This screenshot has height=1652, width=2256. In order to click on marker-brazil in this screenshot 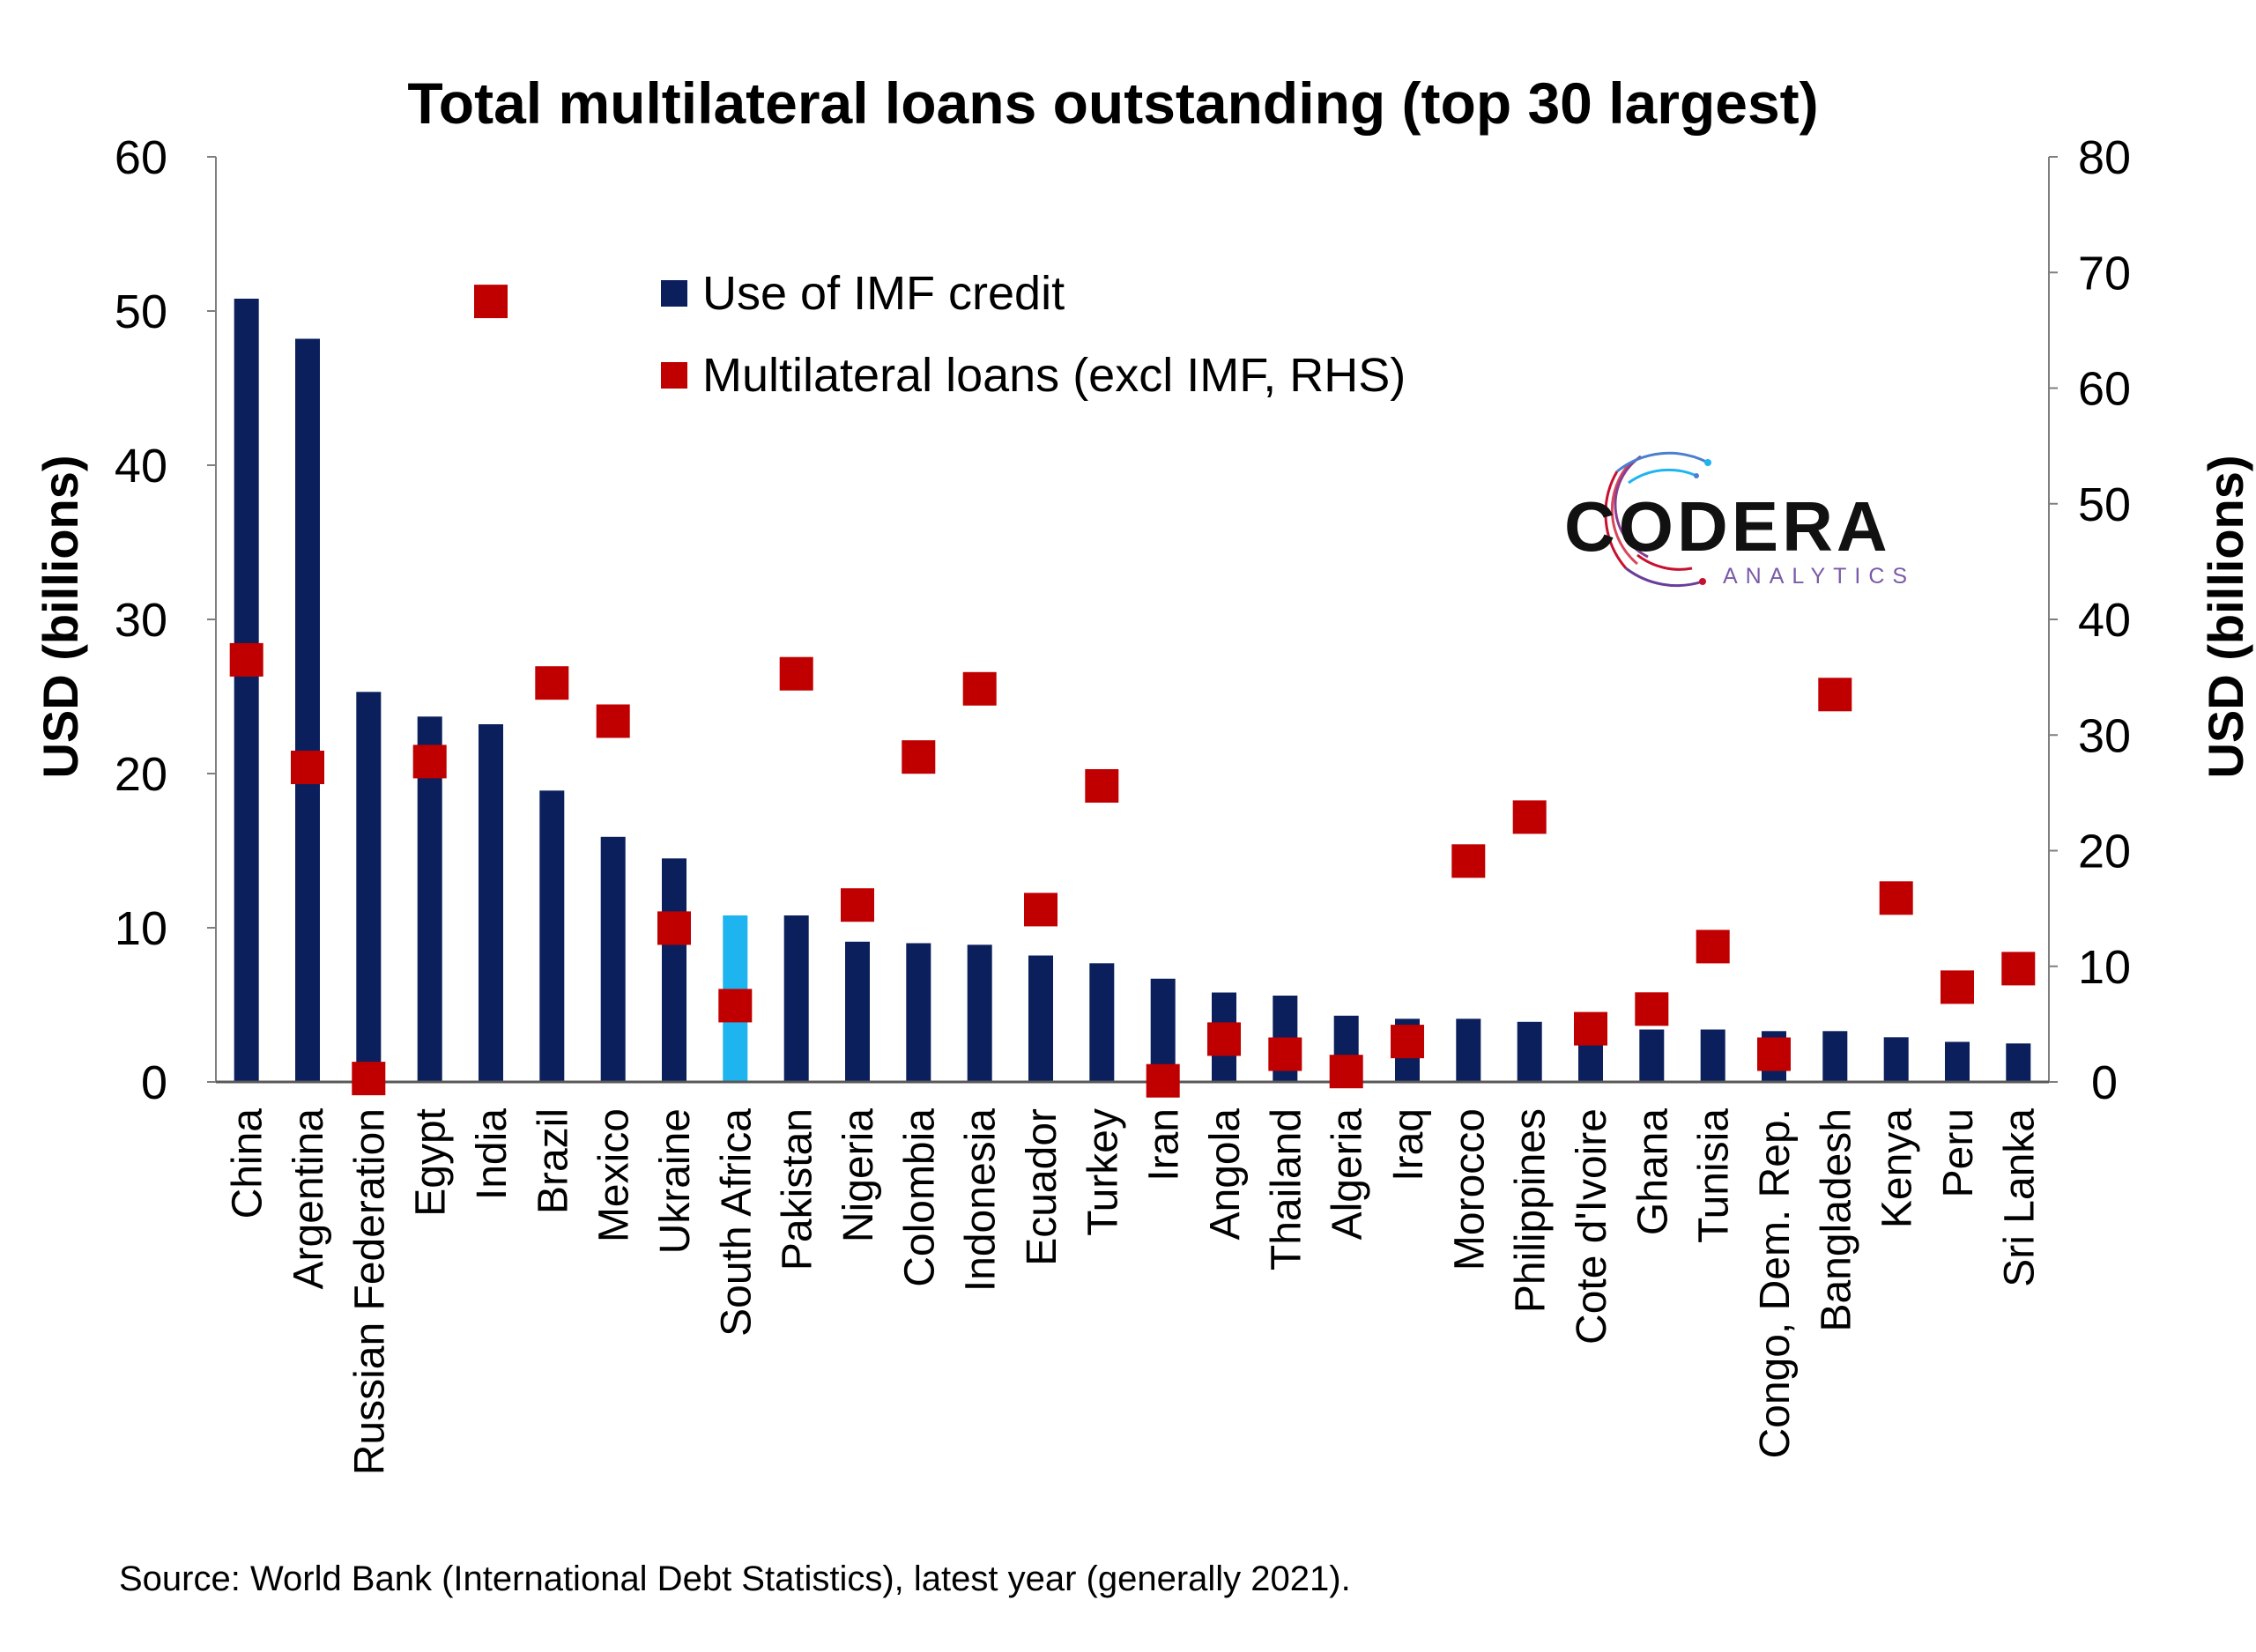, I will do `click(552, 683)`.